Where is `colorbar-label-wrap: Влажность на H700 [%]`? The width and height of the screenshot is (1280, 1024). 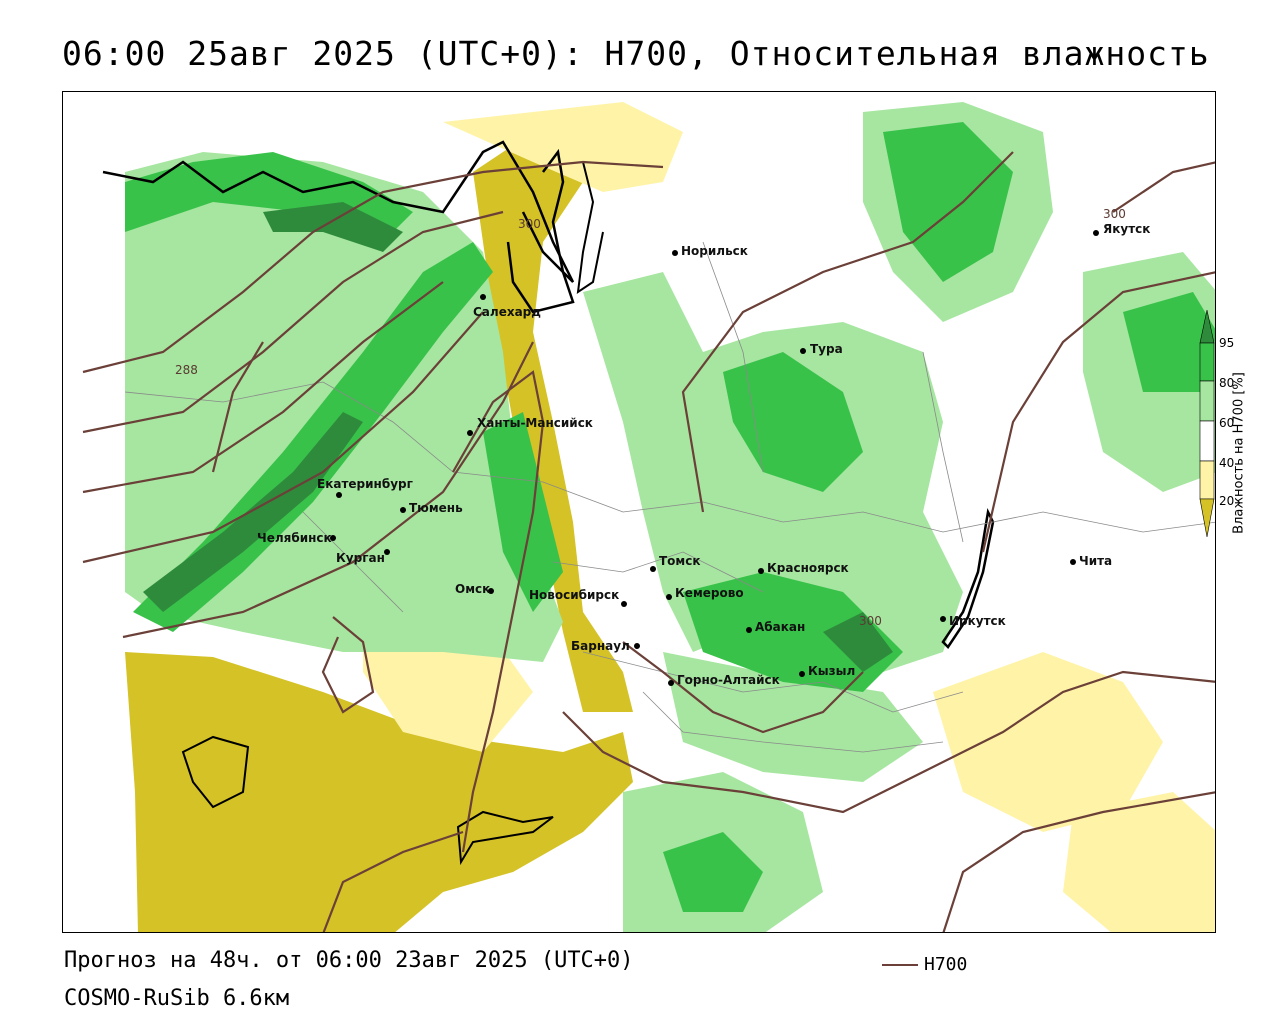
colorbar-label-wrap: Влажность на H700 [%] is located at coordinates (1239, 453).